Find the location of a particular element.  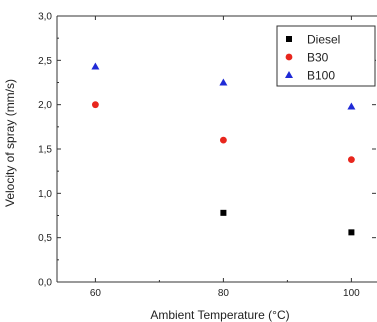

x-tick-label: 80 is located at coordinates (224, 293).